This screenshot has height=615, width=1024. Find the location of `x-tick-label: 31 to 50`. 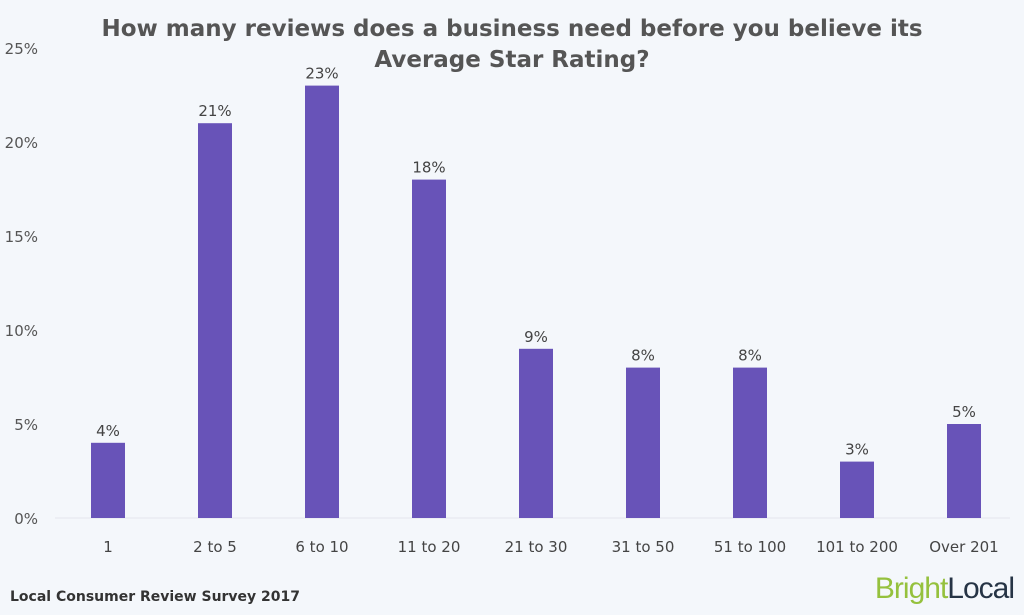

x-tick-label: 31 to 50 is located at coordinates (643, 547).